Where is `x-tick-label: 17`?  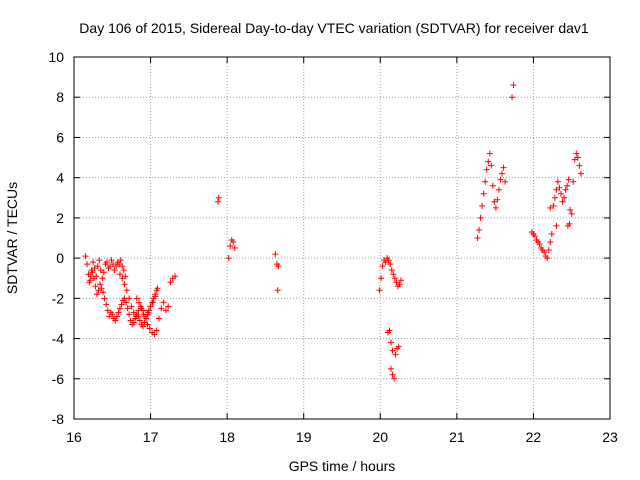 x-tick-label: 17 is located at coordinates (151, 437).